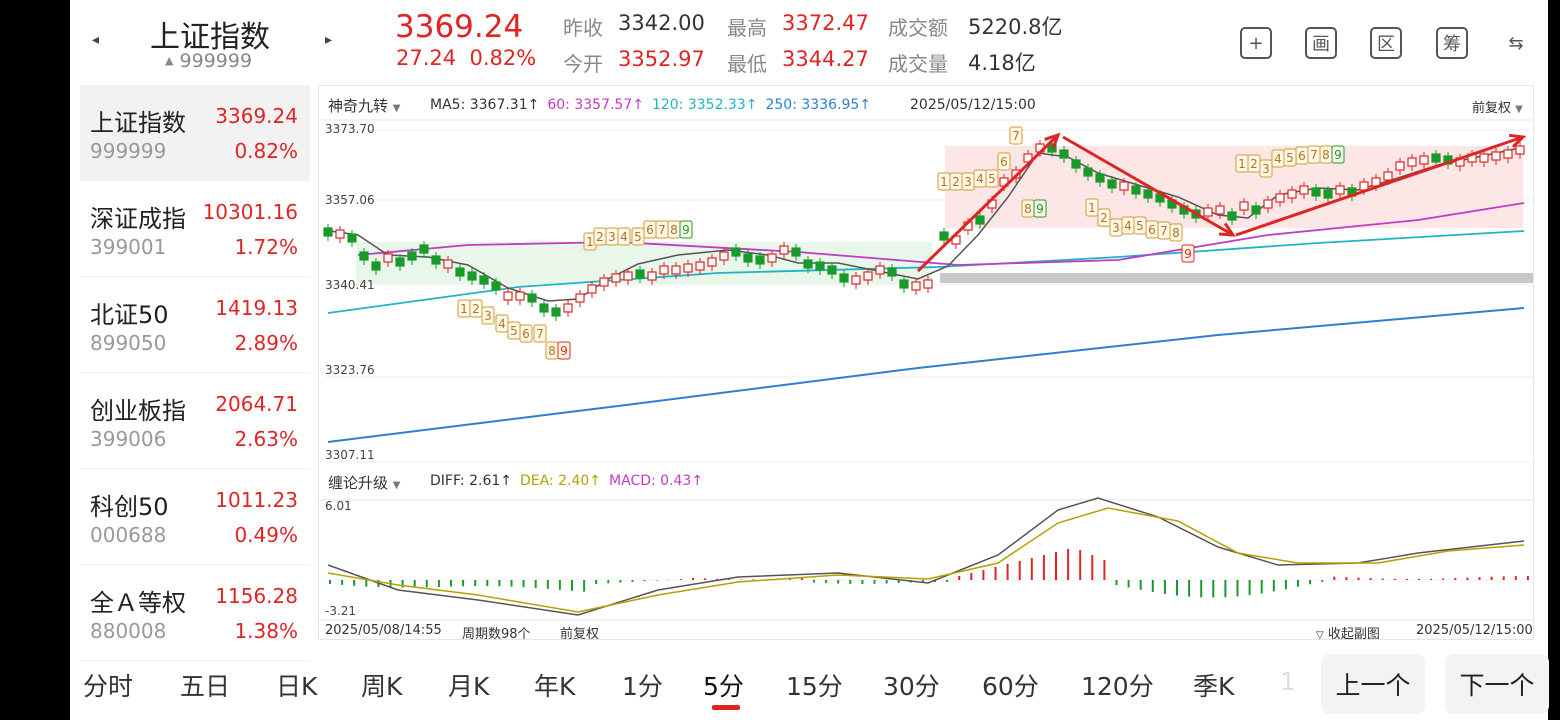 This screenshot has height=720, width=1560. I want to click on period-tab: 分时, so click(108, 686).